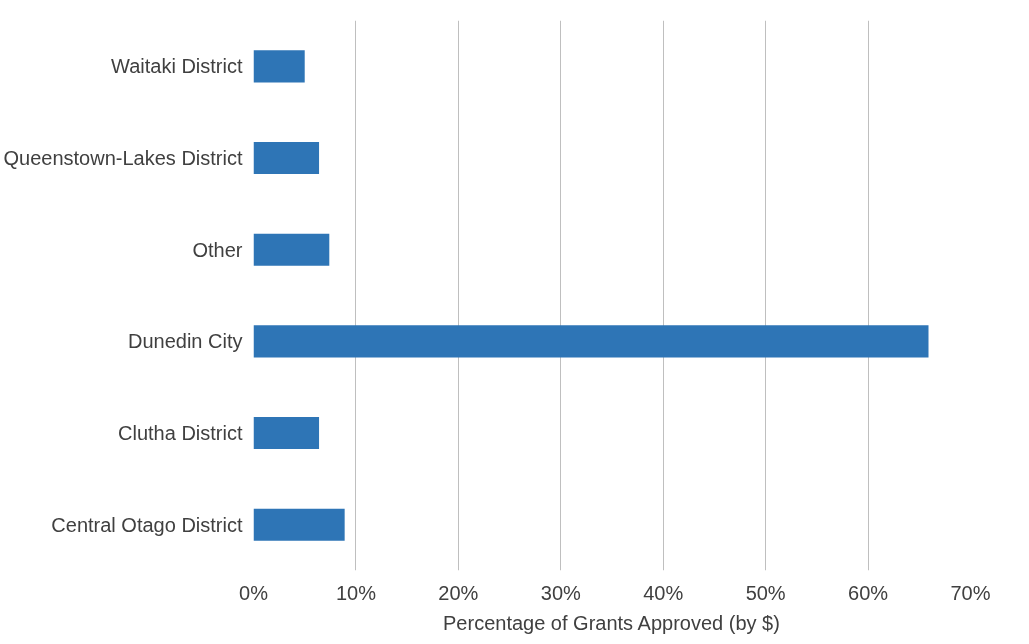 Image resolution: width=1029 pixels, height=644 pixels. What do you see at coordinates (765, 592) in the screenshot?
I see `x-tick-label: 50%` at bounding box center [765, 592].